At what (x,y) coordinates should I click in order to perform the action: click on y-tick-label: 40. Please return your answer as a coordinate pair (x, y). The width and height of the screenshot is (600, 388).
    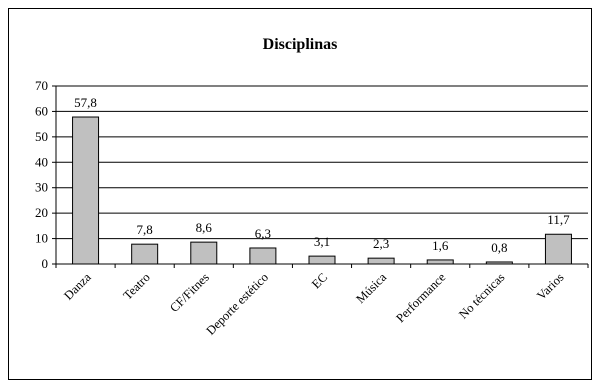
    Looking at the image, I should click on (41, 161).